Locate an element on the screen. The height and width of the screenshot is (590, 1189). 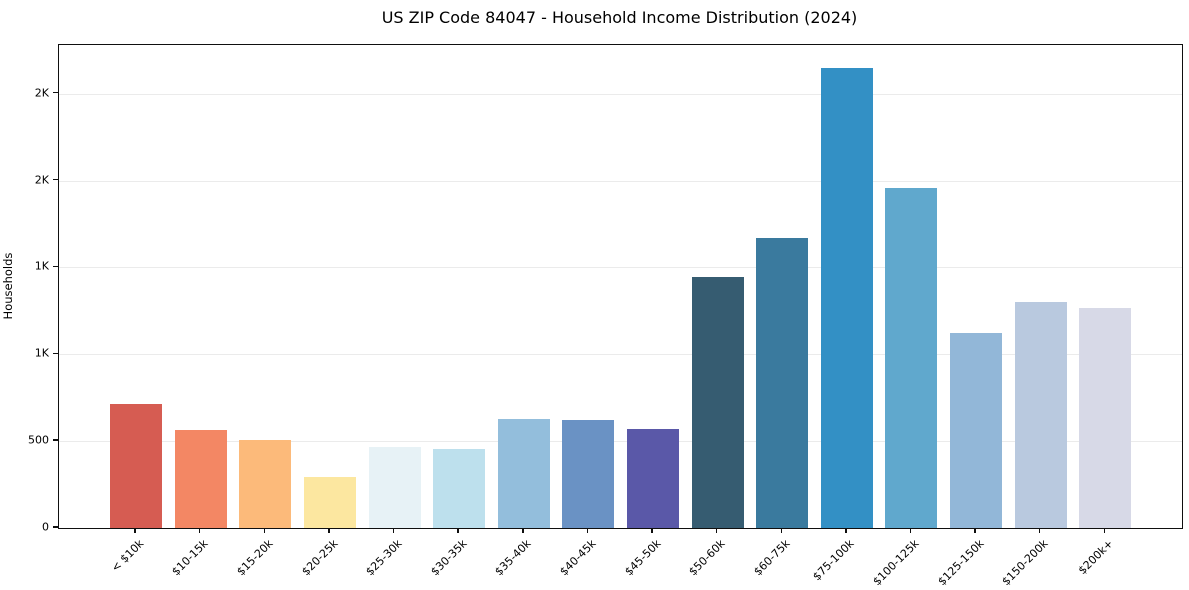
bar-$20-25k is located at coordinates (329, 502).